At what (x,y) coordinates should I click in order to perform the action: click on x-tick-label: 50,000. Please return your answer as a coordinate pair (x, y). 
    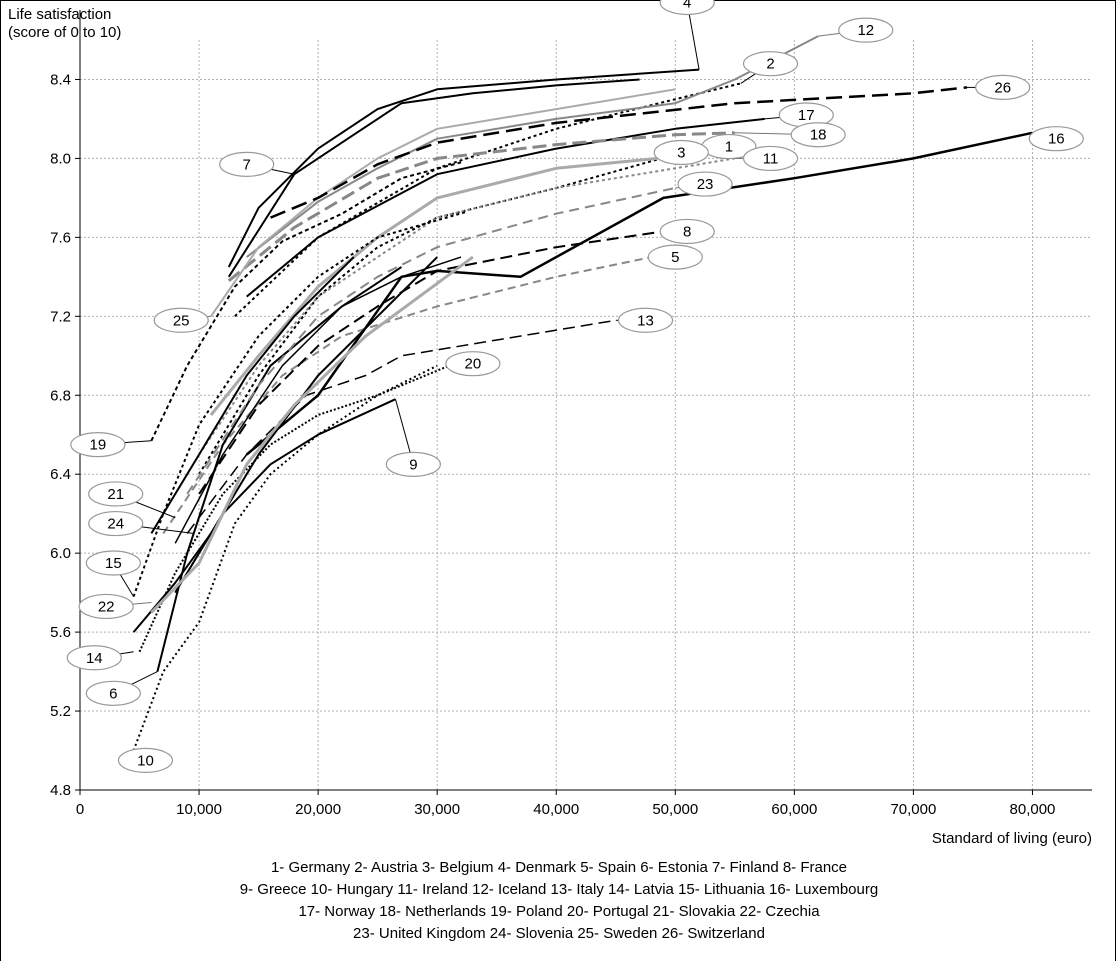
    Looking at the image, I should click on (675, 809).